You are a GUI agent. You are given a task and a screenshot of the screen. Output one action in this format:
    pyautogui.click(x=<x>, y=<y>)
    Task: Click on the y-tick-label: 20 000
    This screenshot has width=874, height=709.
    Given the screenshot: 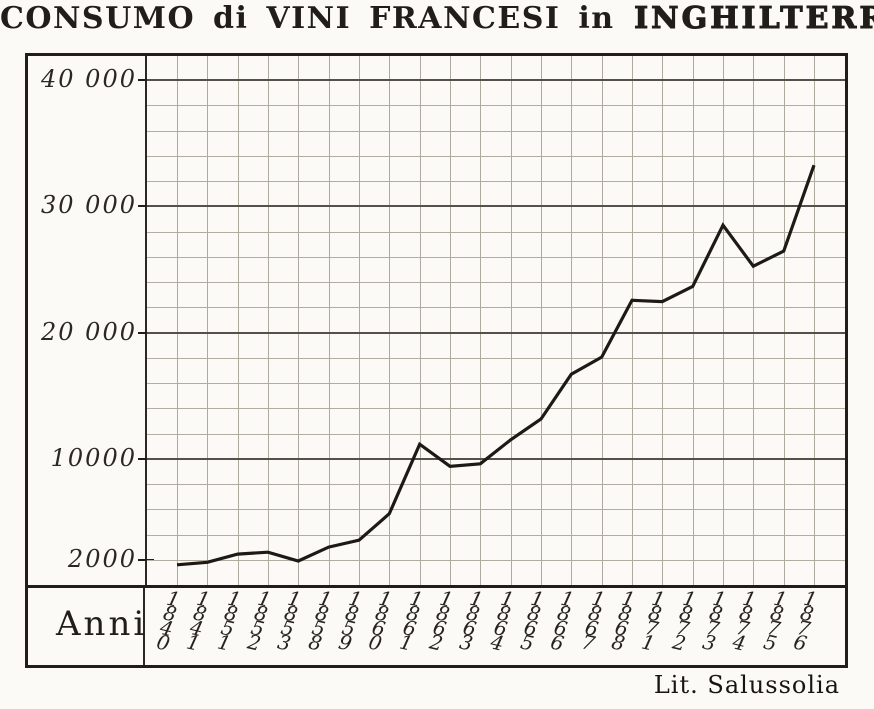 What is the action you would take?
    pyautogui.click(x=89, y=331)
    